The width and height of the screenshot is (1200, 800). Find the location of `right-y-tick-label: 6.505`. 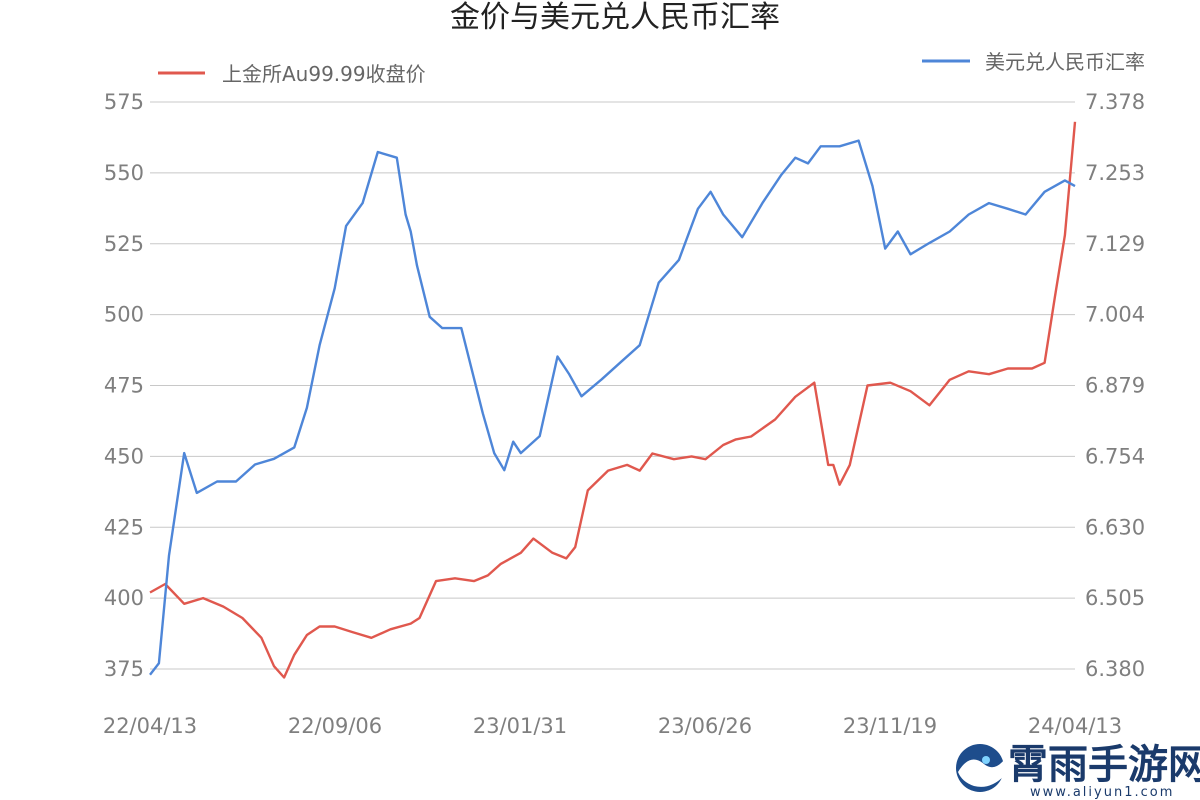

right-y-tick-label: 6.505 is located at coordinates (1115, 598).